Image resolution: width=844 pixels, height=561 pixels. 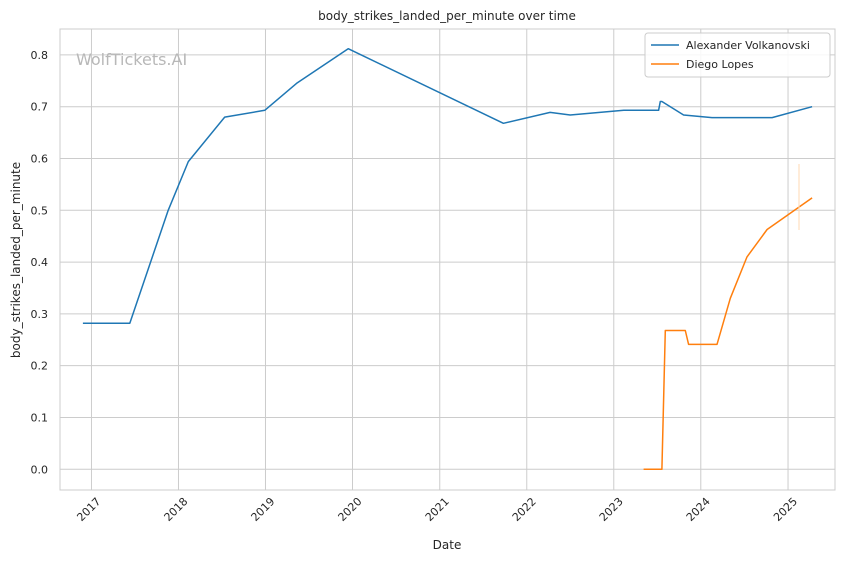 What do you see at coordinates (40, 417) in the screenshot?
I see `y-tick-label: 0.1` at bounding box center [40, 417].